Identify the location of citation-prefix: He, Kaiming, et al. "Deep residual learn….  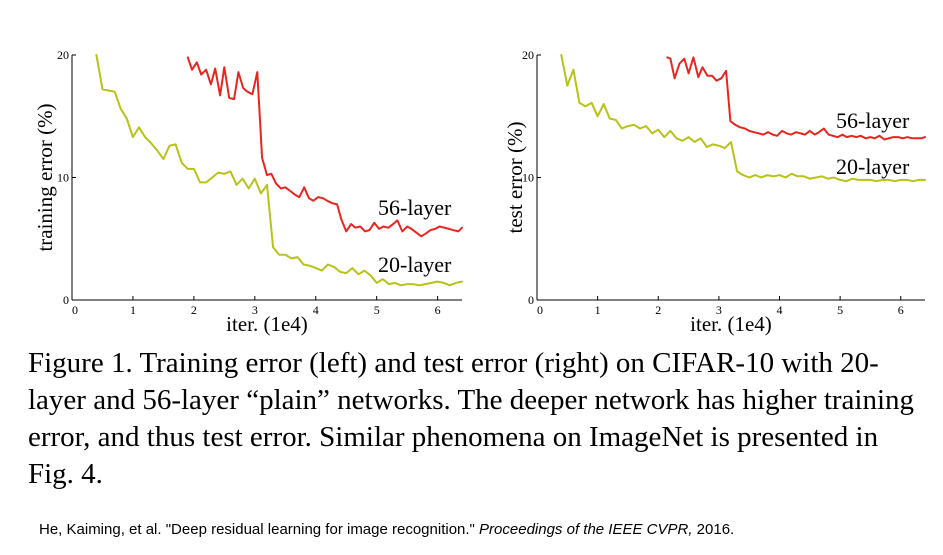
(259, 529).